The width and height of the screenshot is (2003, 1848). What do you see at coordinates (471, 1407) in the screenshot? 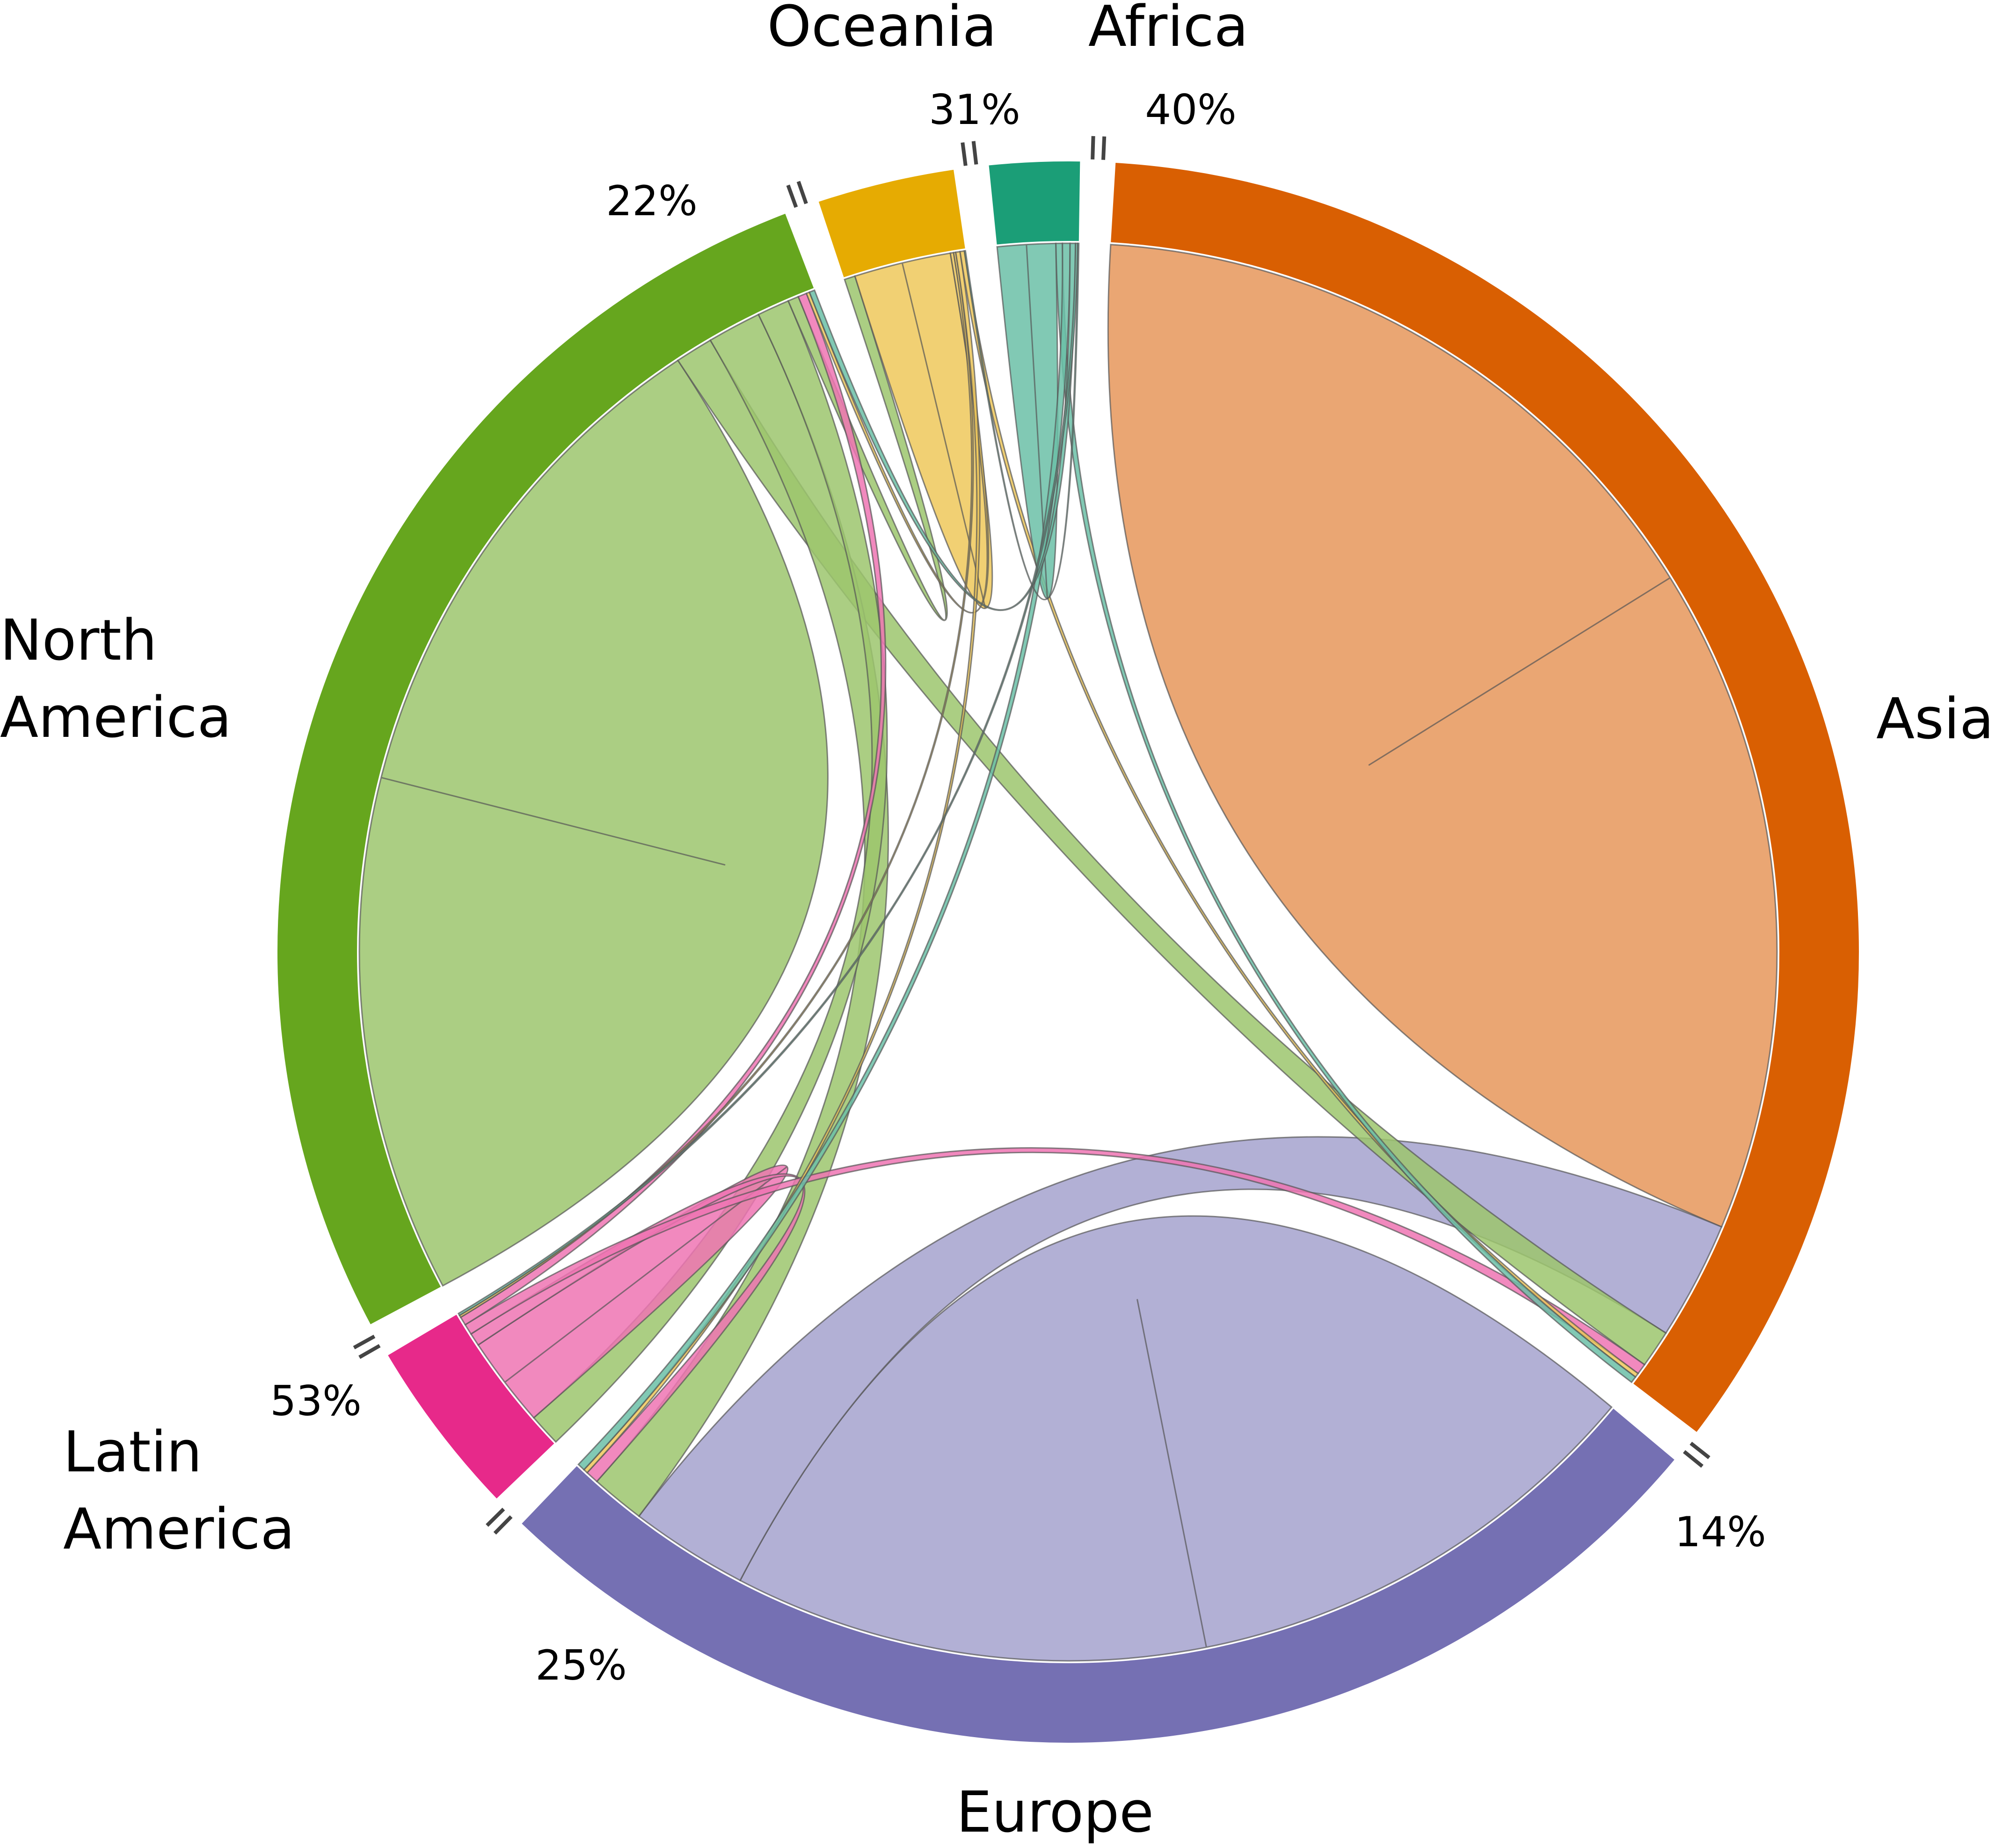
I see `region-arc-latin-america` at bounding box center [471, 1407].